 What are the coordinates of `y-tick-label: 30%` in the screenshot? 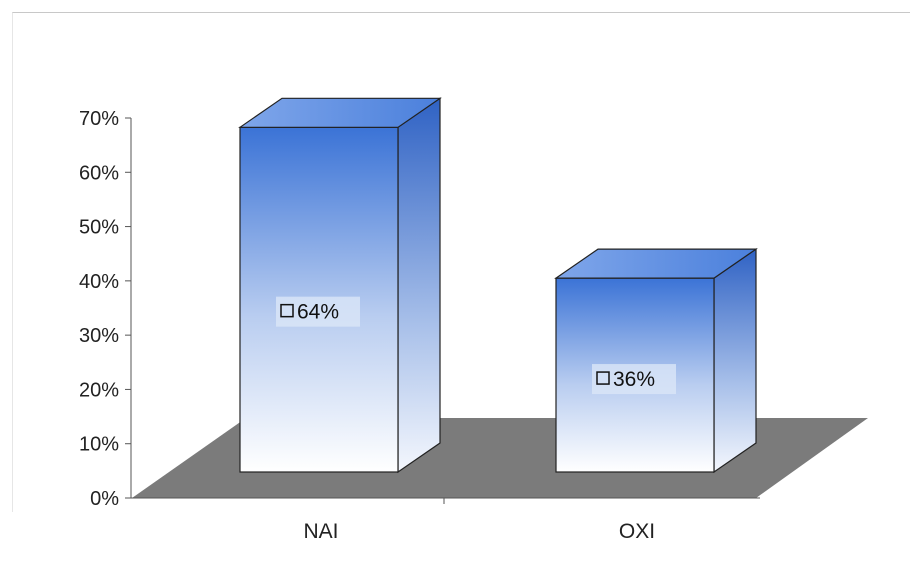 It's located at (99, 336).